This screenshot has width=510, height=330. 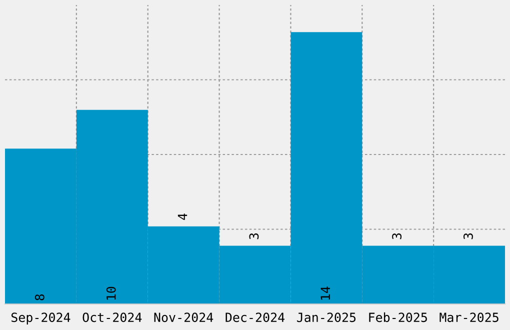 What do you see at coordinates (184, 317) in the screenshot?
I see `x-tick-label: Nov-2024` at bounding box center [184, 317].